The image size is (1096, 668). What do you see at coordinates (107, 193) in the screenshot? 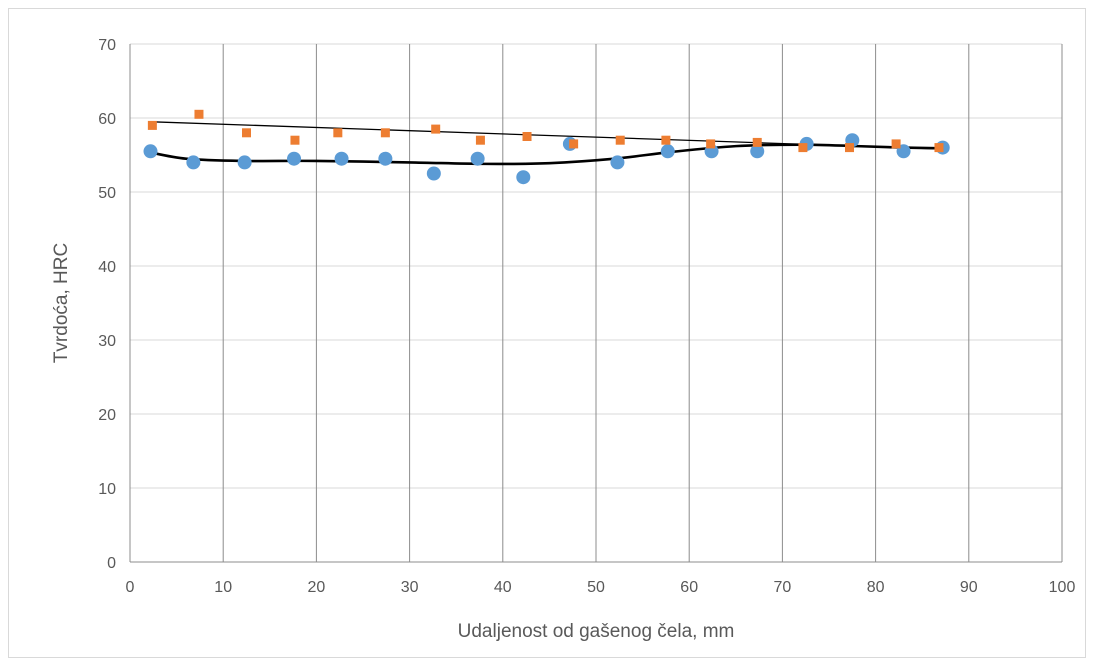
I see `y-tick-label: 50` at bounding box center [107, 193].